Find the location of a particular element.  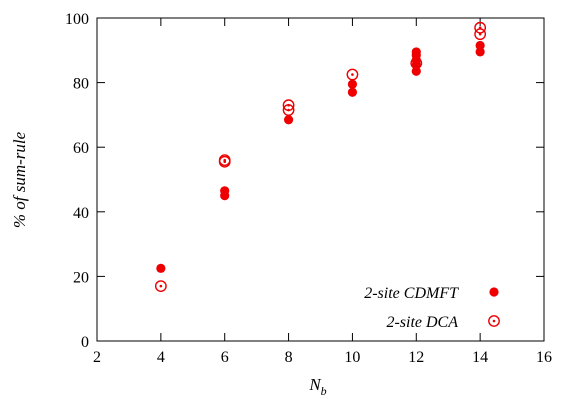

y-tick-label: 80 is located at coordinates (81, 84).